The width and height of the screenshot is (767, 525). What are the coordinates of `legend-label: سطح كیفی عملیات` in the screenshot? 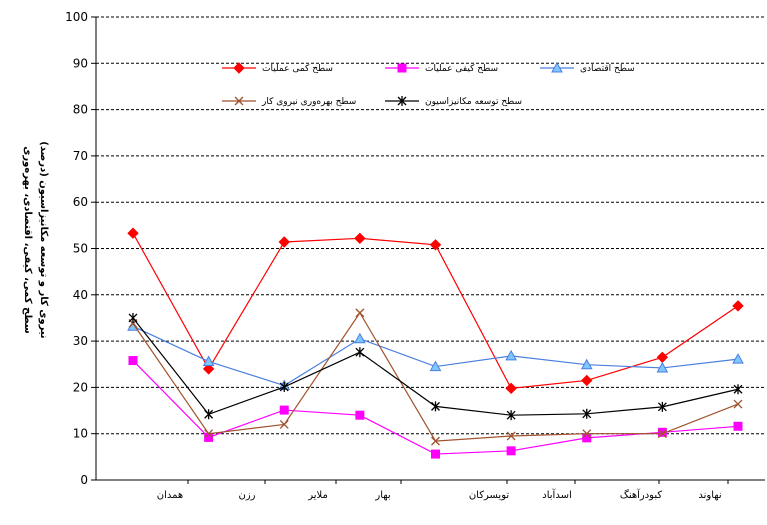 It's located at (461, 69).